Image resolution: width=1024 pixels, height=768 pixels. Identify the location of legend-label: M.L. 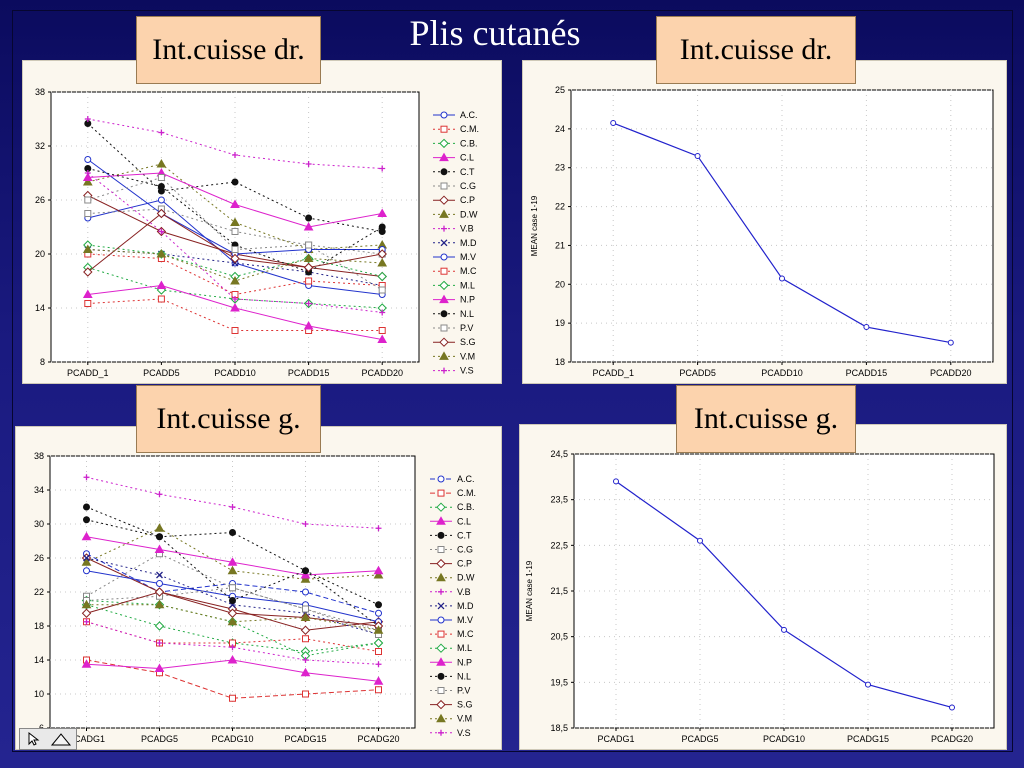
(464, 648).